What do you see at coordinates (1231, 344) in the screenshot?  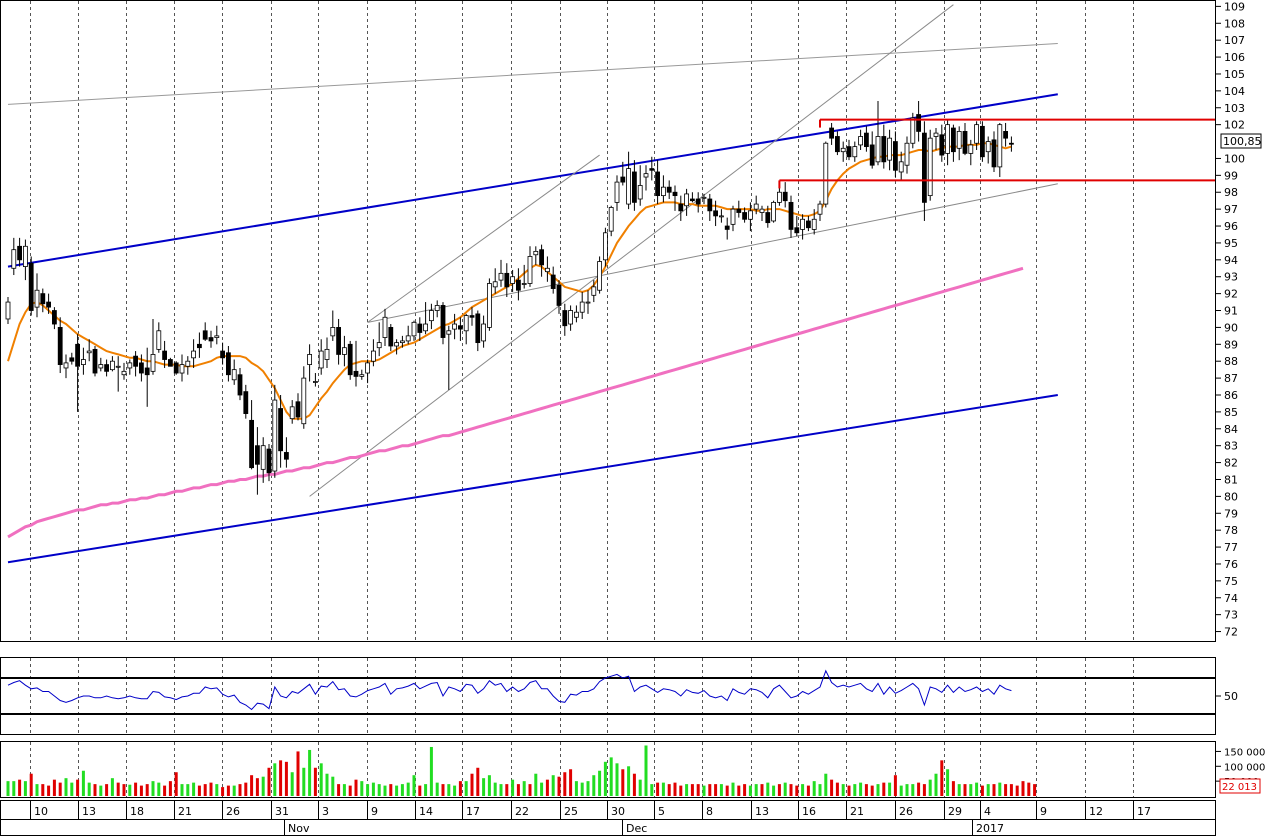 I see `price-tick-label: 89` at bounding box center [1231, 344].